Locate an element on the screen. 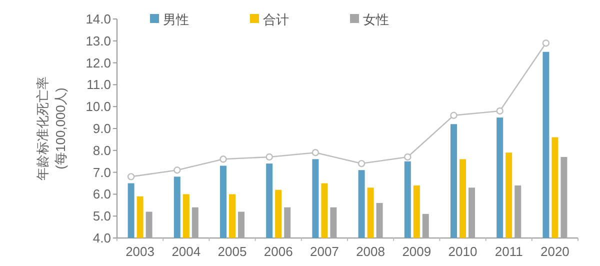 This screenshot has width=600, height=266. y-tick-label: 7.0 is located at coordinates (101, 172).